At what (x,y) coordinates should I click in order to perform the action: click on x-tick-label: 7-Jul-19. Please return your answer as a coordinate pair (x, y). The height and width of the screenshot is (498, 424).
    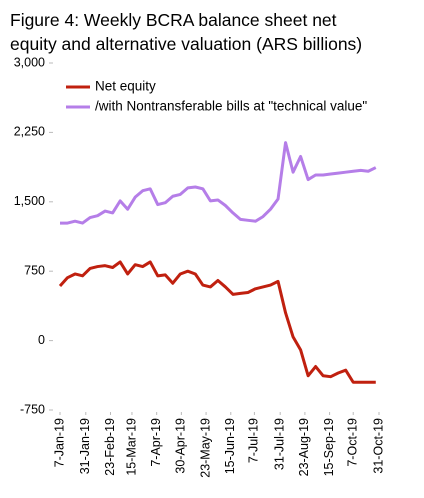
    Looking at the image, I should click on (254, 440).